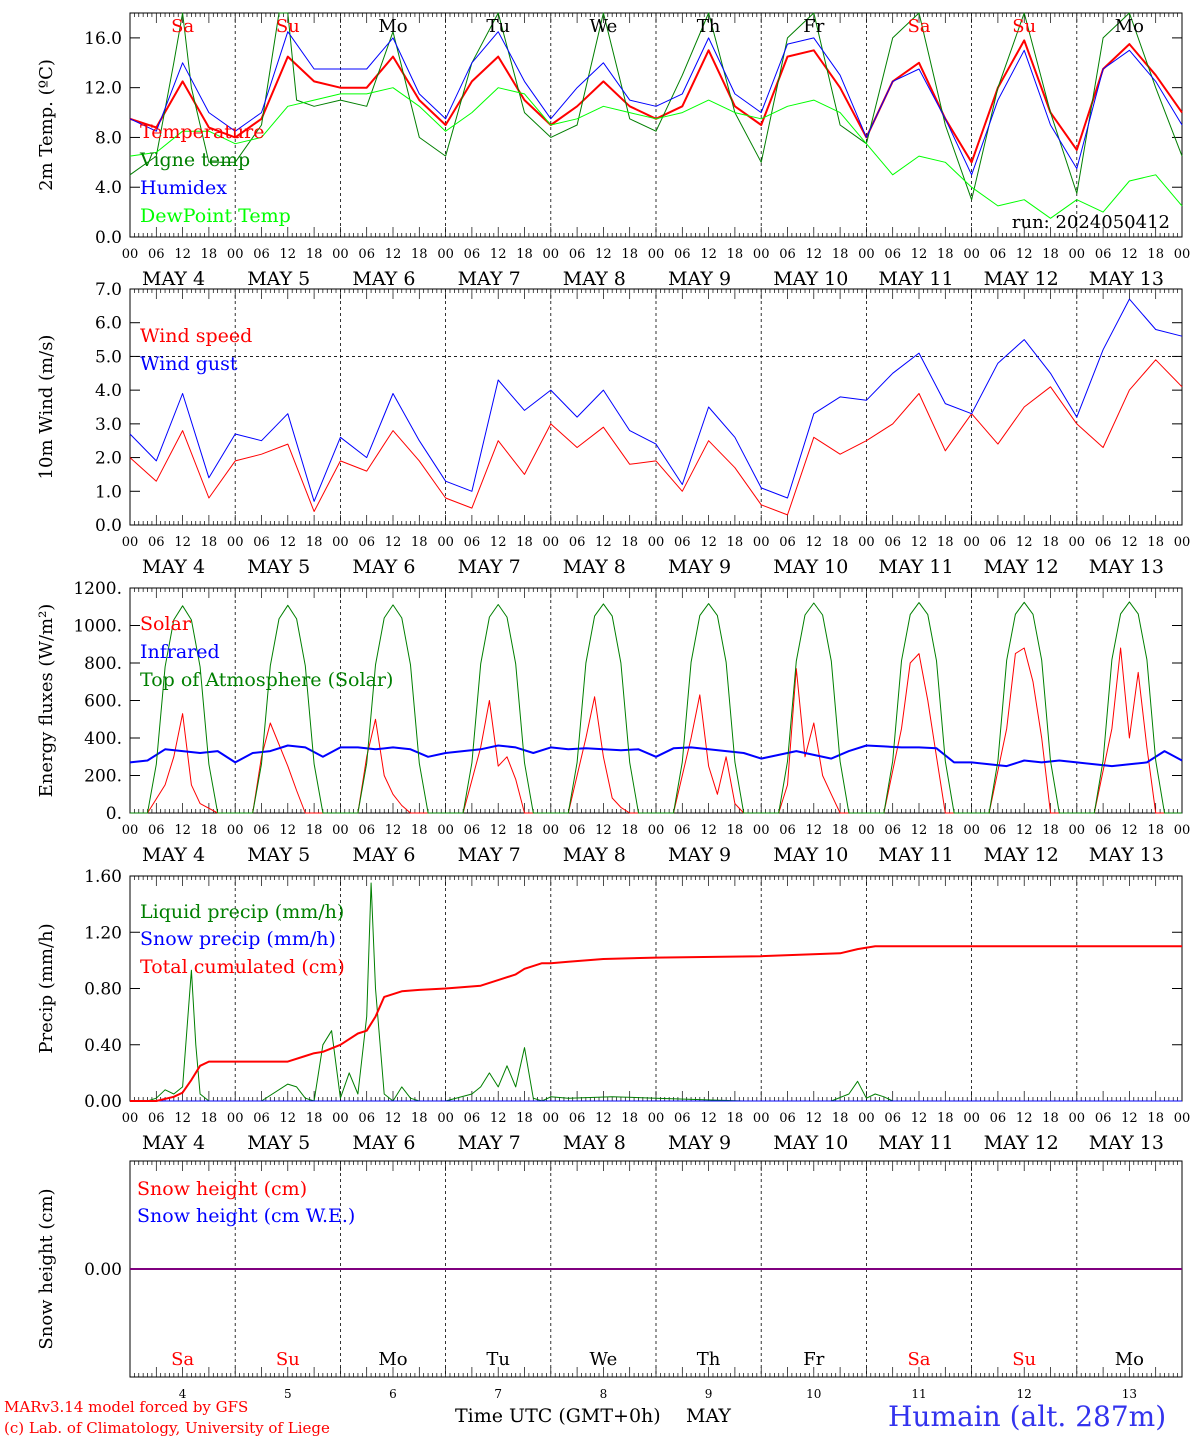 This screenshot has height=1440, width=1194. I want to click on weekday-label: We, so click(604, 26).